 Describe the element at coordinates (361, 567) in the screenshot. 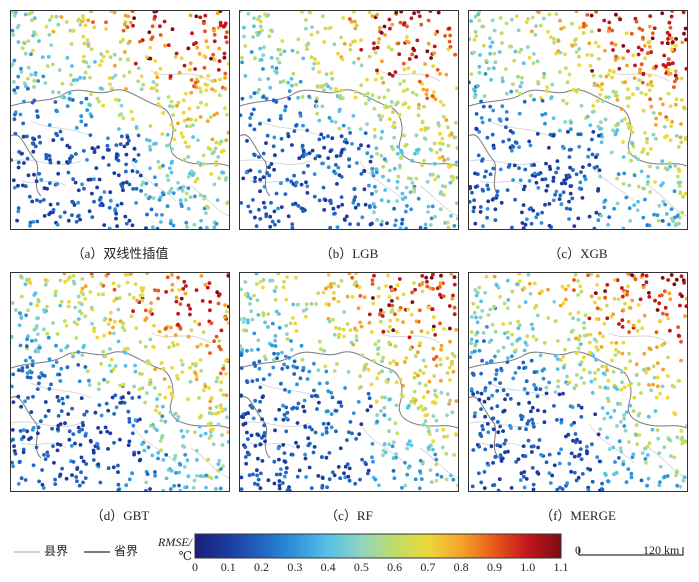

I see `colorbar-tick-label: 0.5` at that location.